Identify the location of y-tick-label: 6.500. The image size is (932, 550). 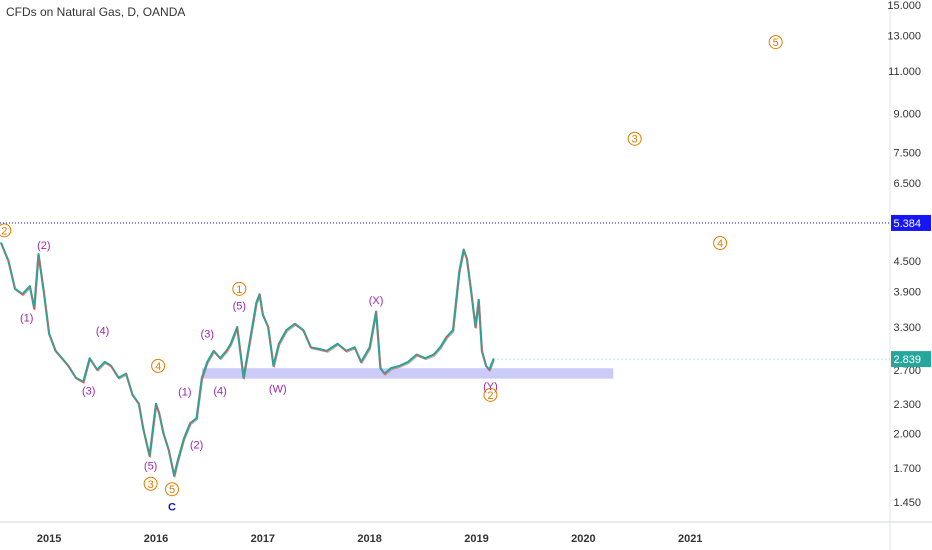
(907, 184).